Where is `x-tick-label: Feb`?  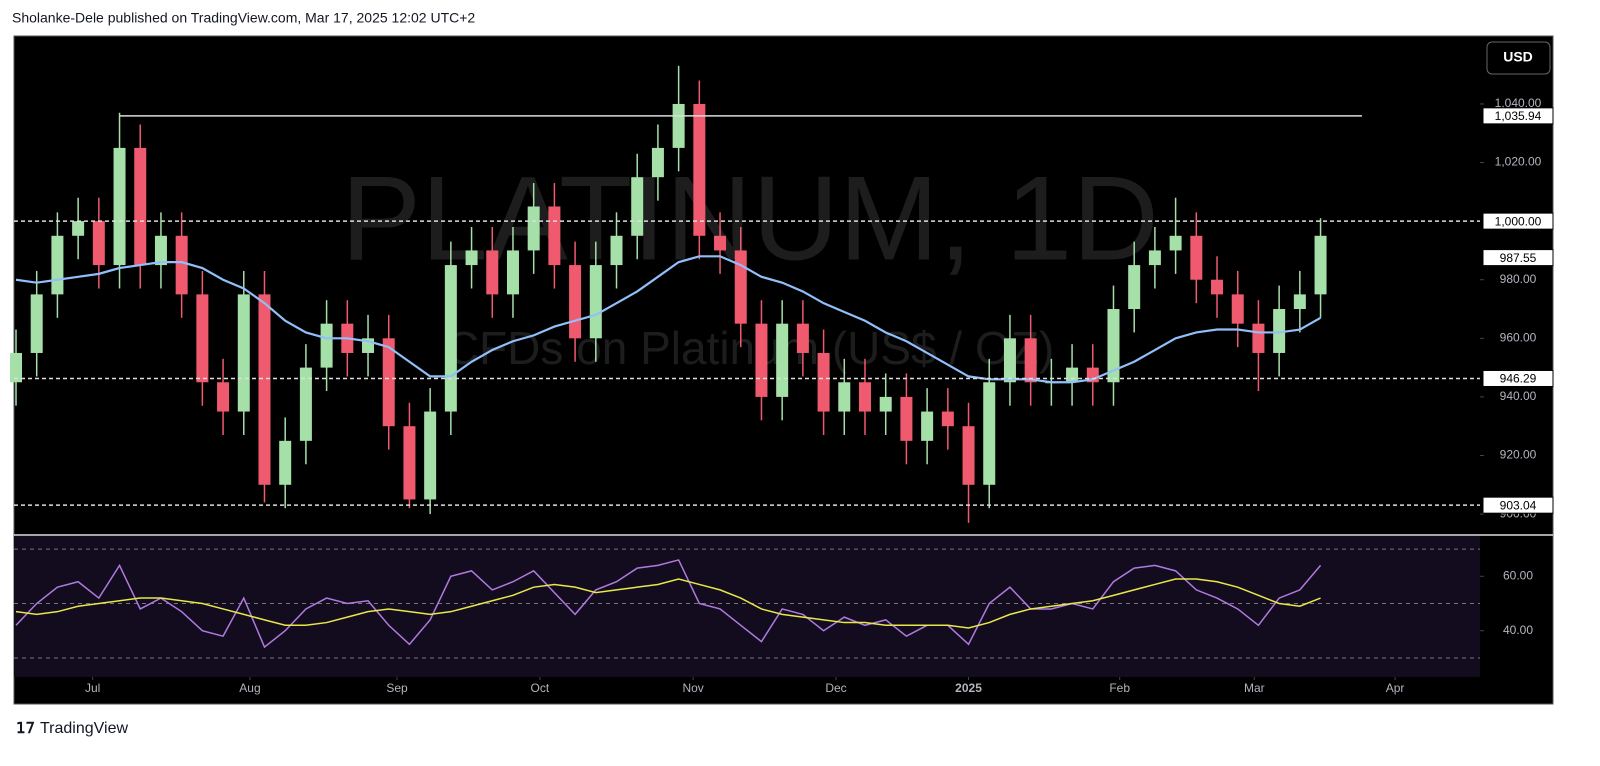
x-tick-label: Feb is located at coordinates (1119, 688).